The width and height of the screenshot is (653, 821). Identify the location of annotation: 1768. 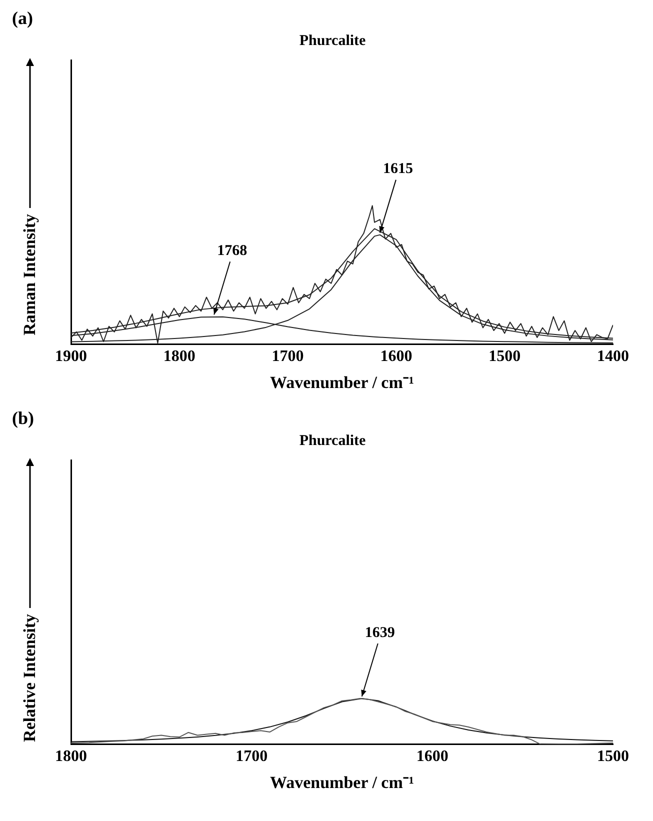
(232, 251).